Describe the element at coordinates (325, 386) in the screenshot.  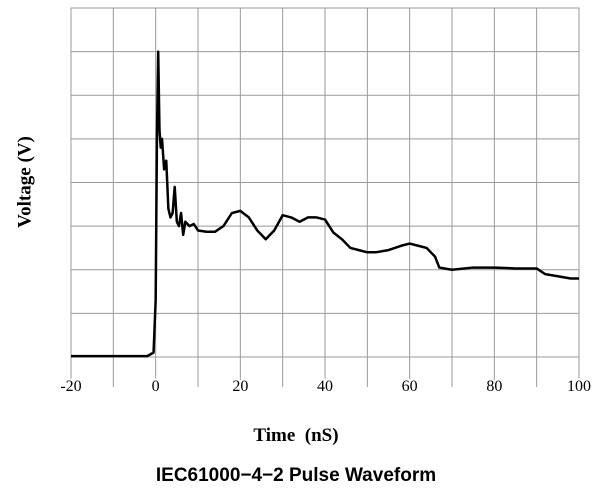
I see `x-tick-label: 40` at that location.